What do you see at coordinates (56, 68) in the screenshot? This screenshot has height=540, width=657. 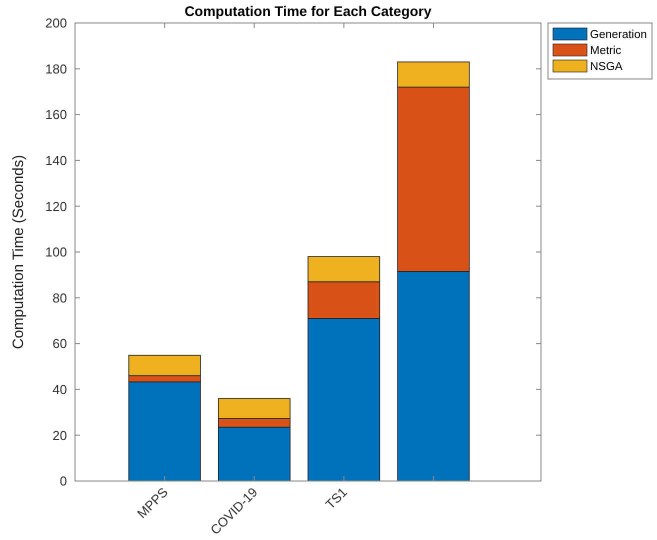 I see `y-tick-label: 180` at bounding box center [56, 68].